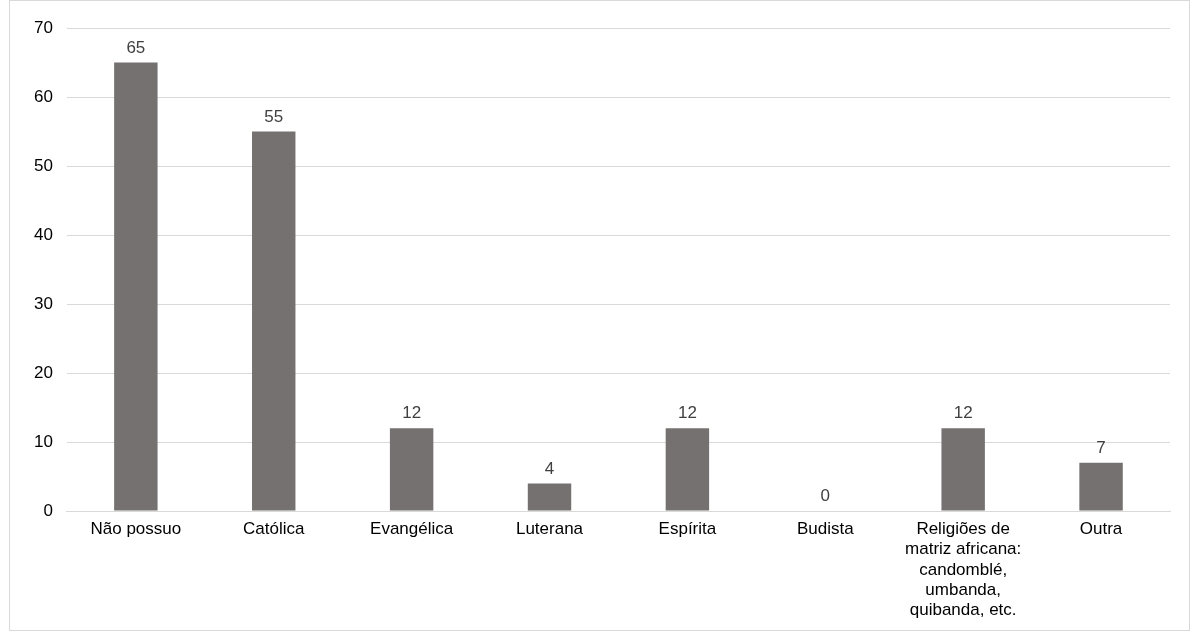 The height and width of the screenshot is (633, 1192). I want to click on y-tick-label: 40, so click(43, 234).